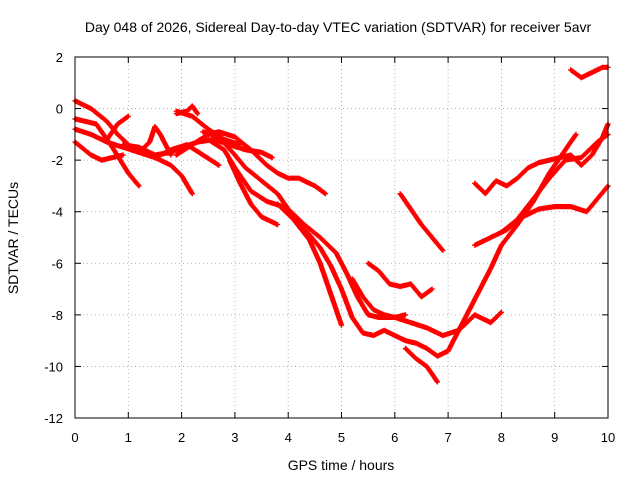 This screenshot has width=640, height=480. What do you see at coordinates (501, 437) in the screenshot?
I see `x-tick-label: 8` at bounding box center [501, 437].